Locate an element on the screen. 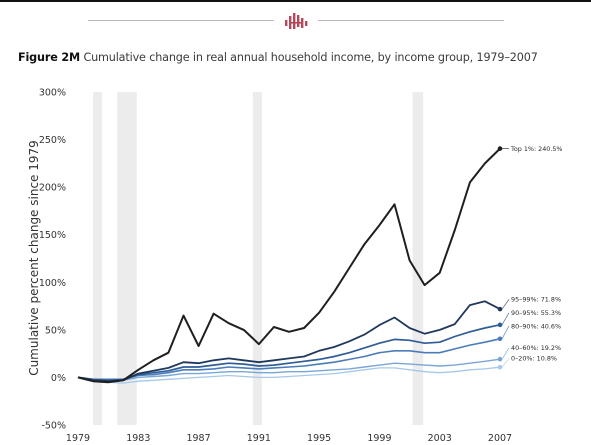 The height and width of the screenshot is (445, 591). y-tick-label: 300% is located at coordinates (52, 93).